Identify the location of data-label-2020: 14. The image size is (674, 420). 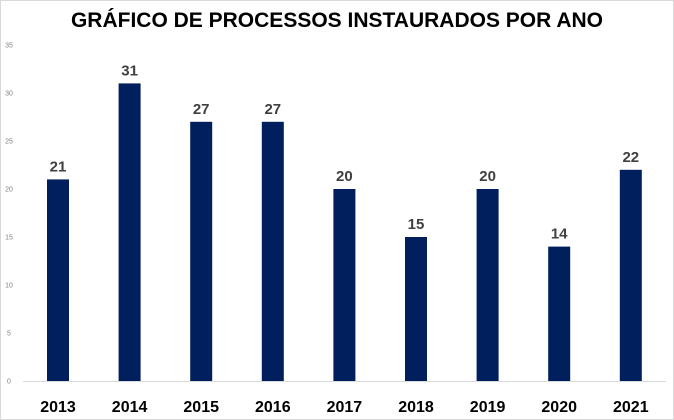
(559, 234).